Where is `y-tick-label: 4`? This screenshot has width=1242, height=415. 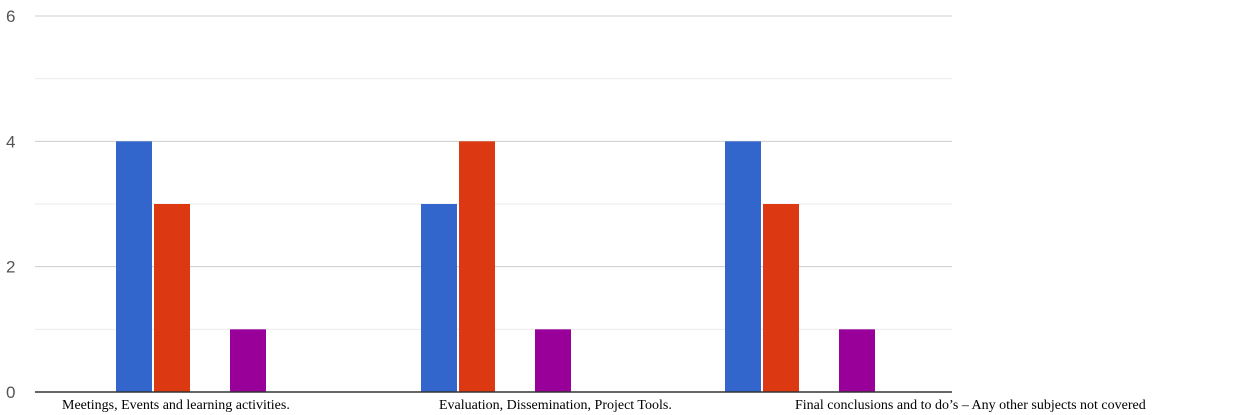
y-tick-label: 4 is located at coordinates (10, 141).